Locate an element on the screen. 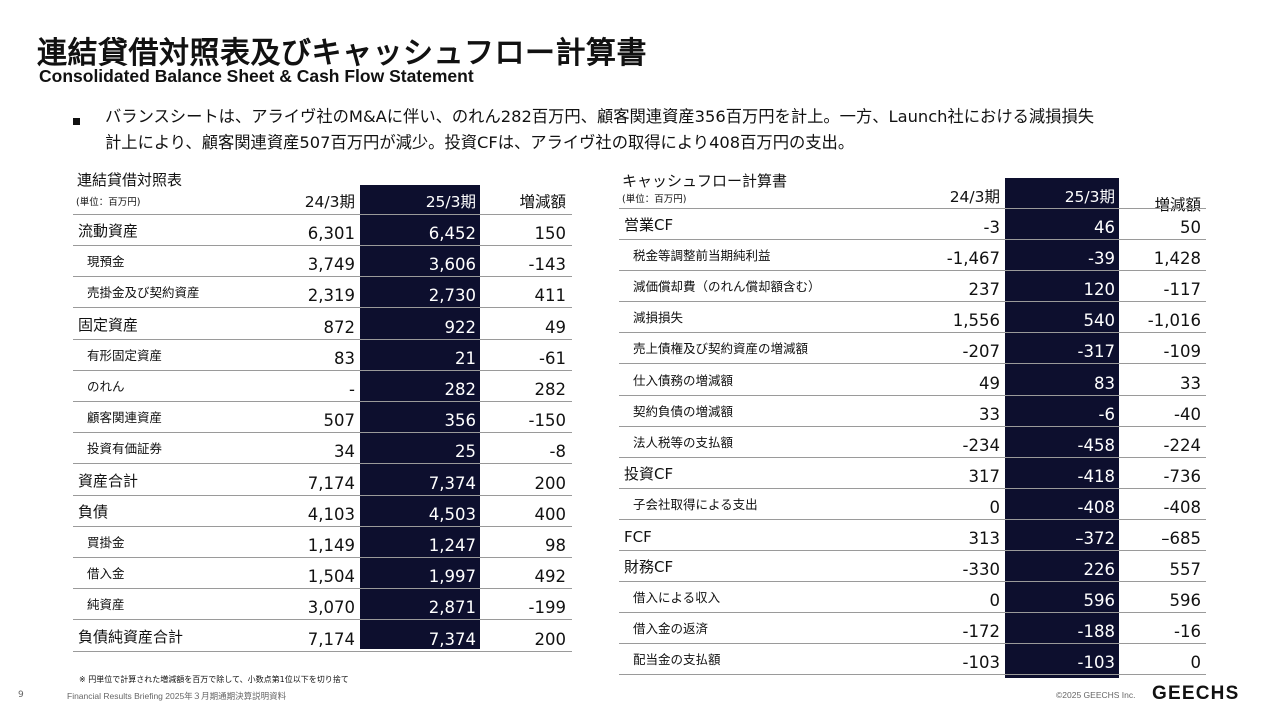  cash-flow-row: 税金等調整前当期純利益 -1,467 -39 1,428 is located at coordinates (912, 256).